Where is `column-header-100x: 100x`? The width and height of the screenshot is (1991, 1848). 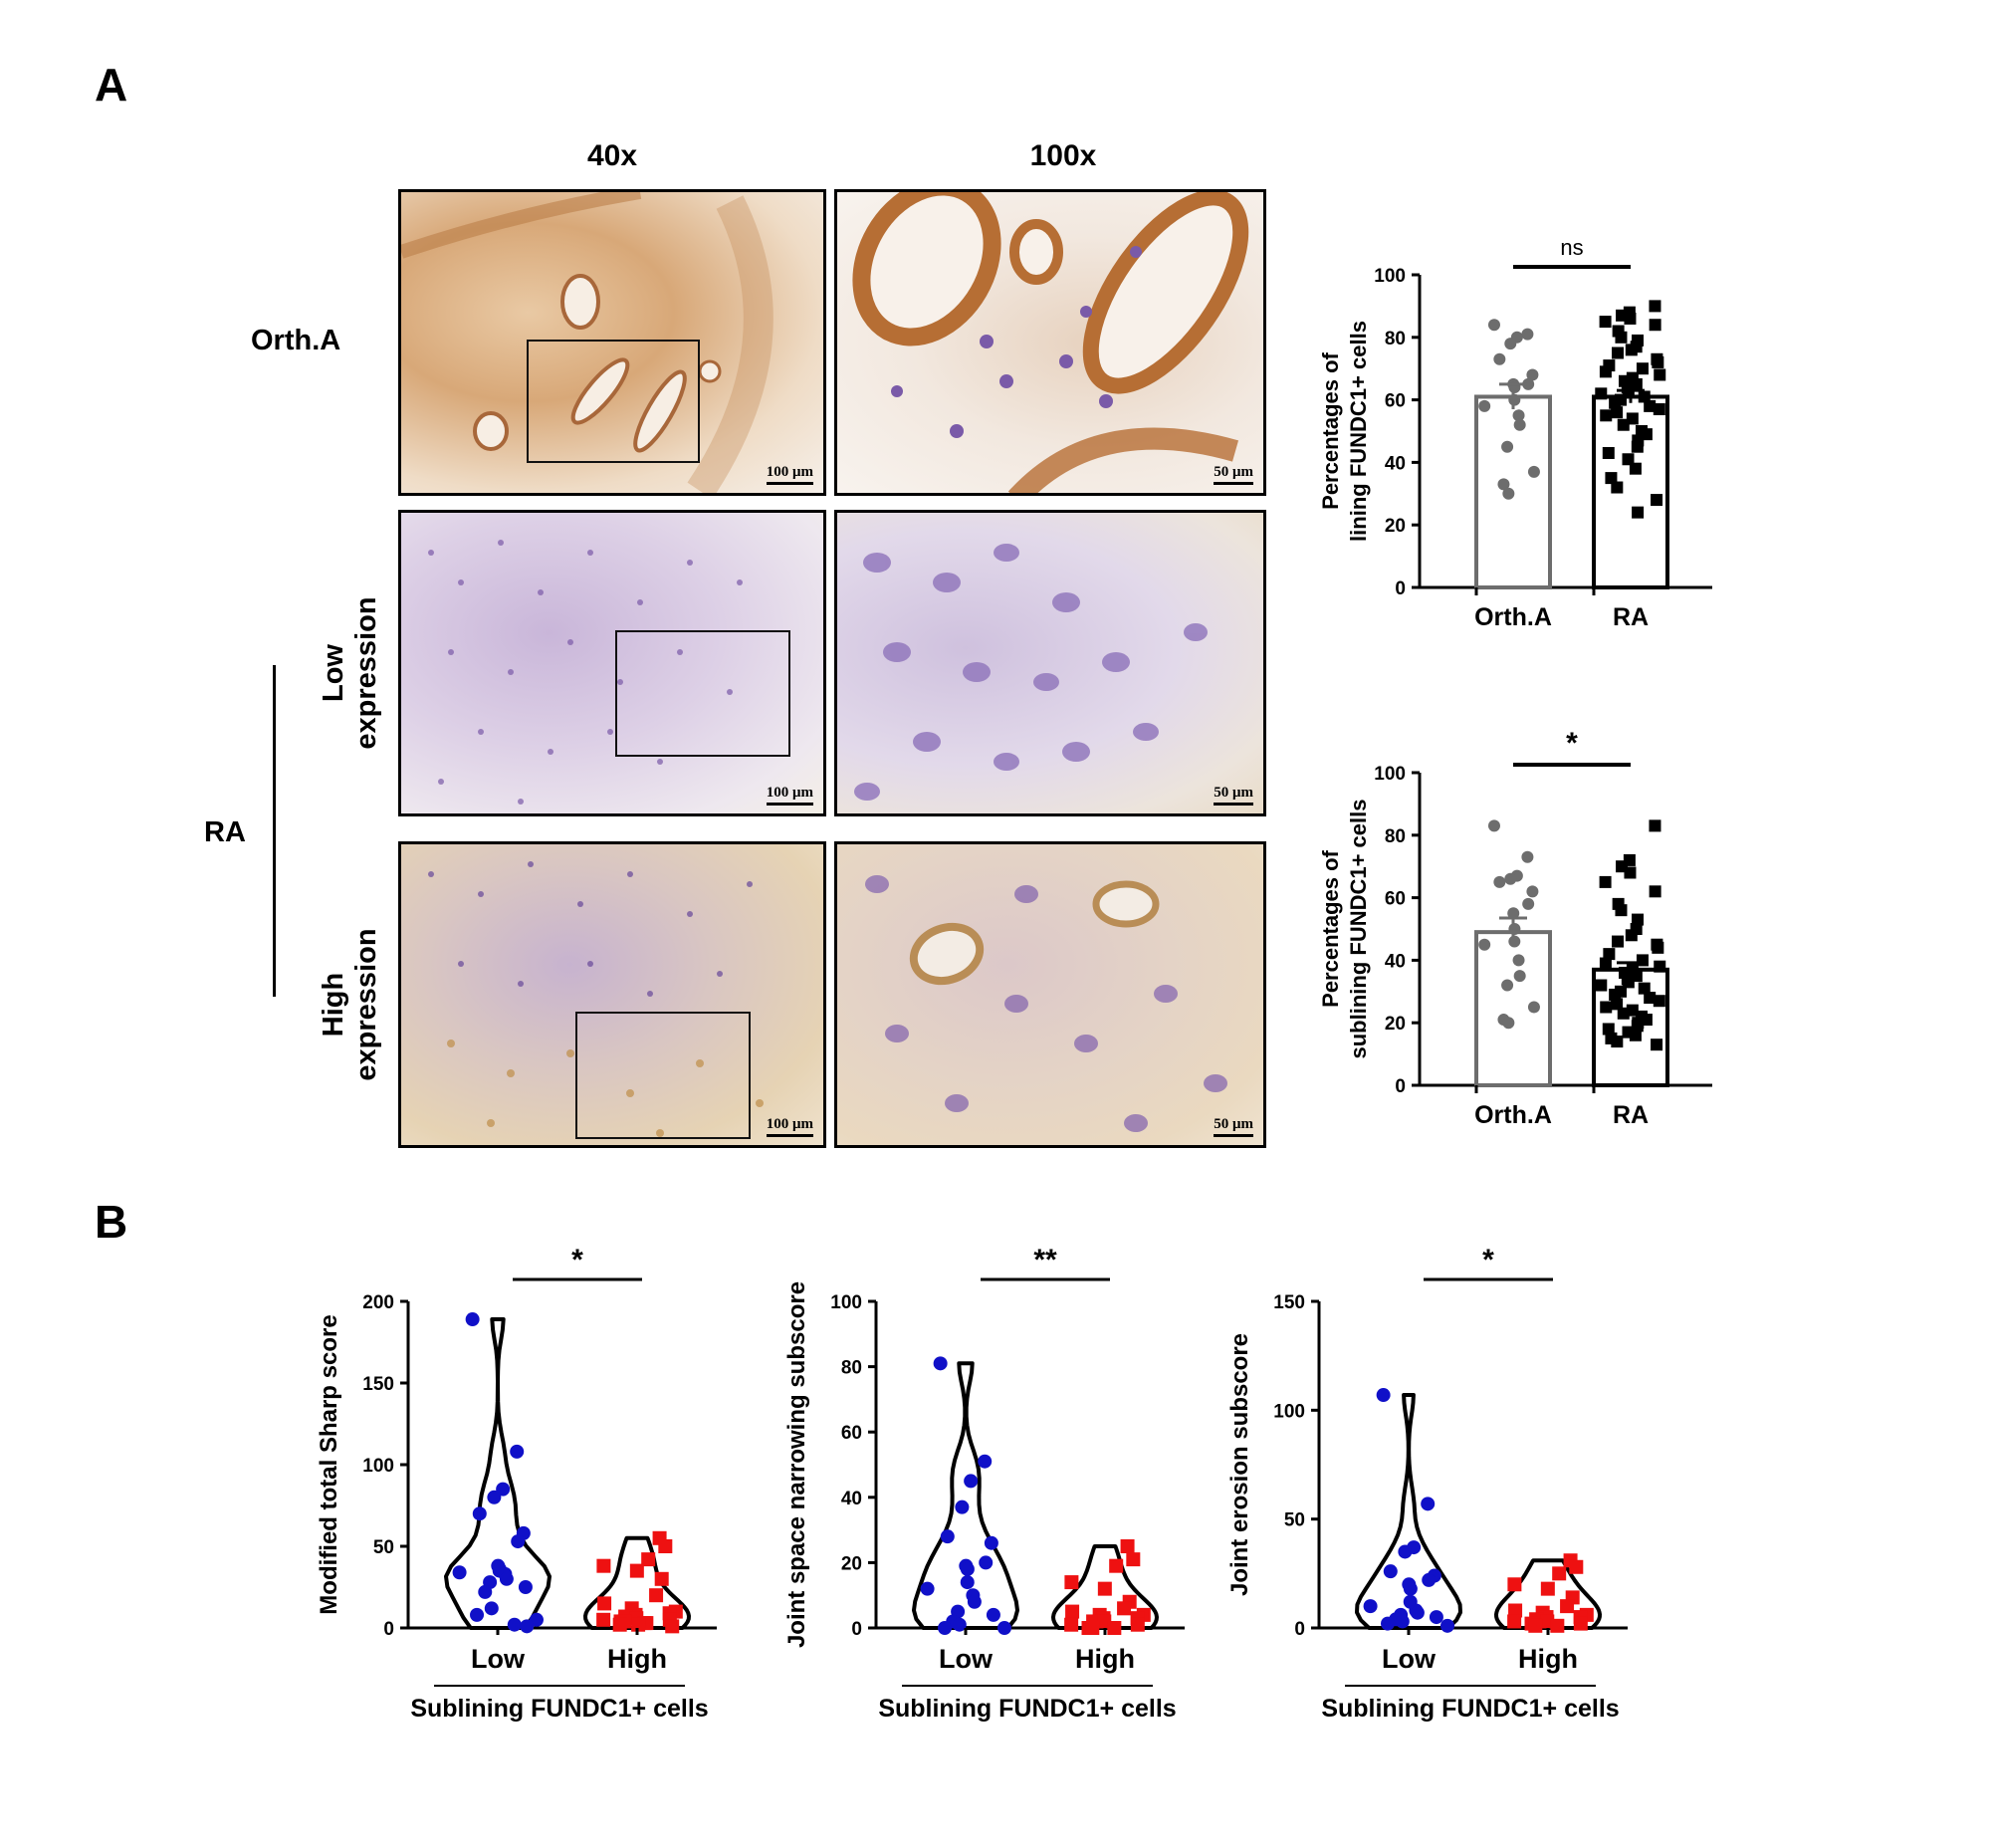 column-header-100x: 100x is located at coordinates (1063, 155).